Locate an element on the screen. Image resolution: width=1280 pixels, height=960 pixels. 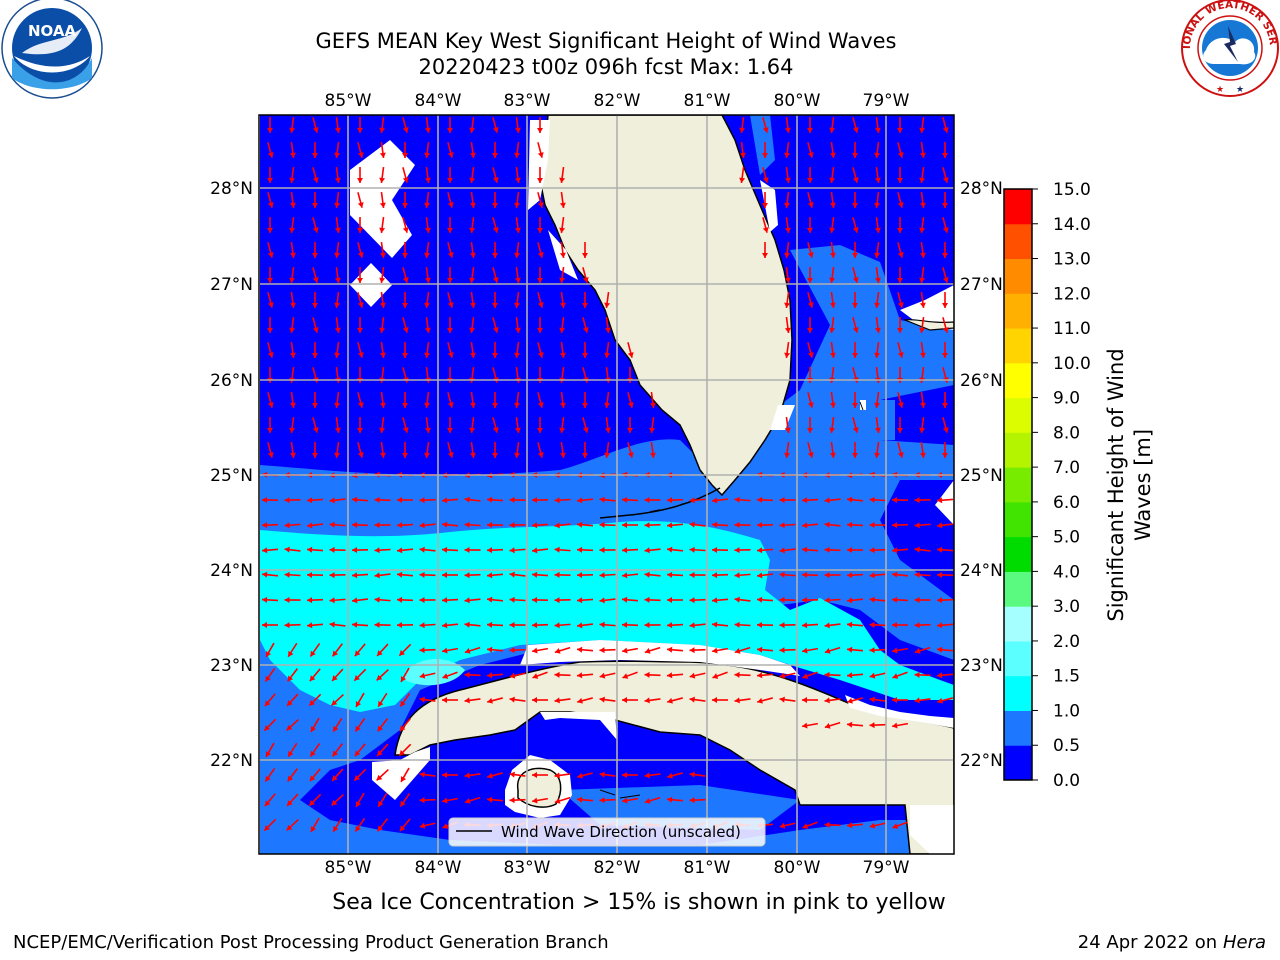
lon-label-bottom: 85°W is located at coordinates (348, 868).